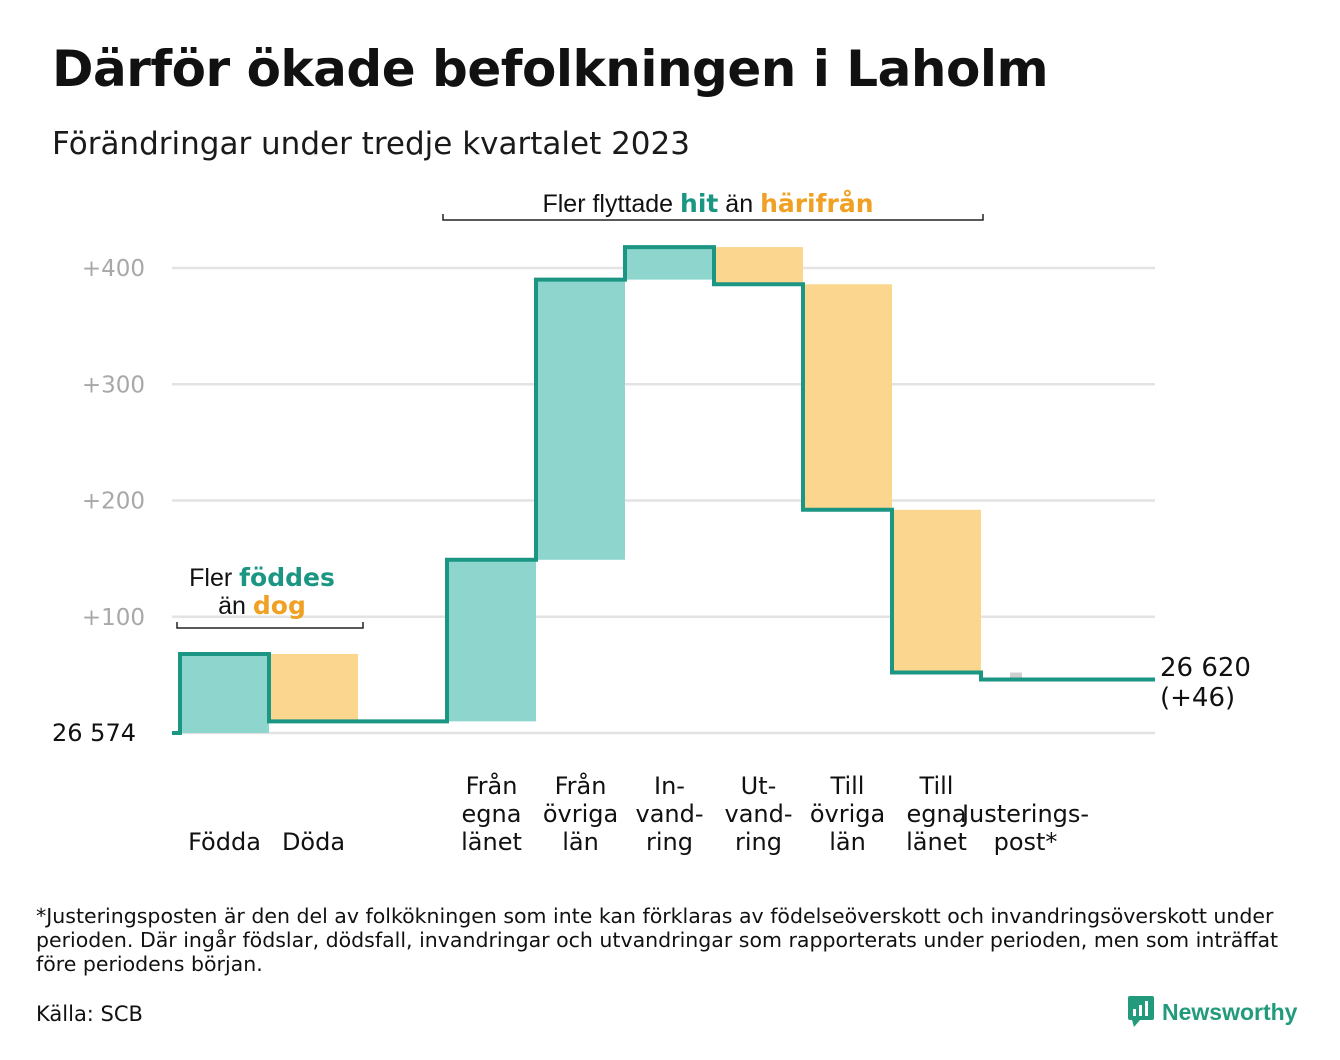 This screenshot has width=1340, height=1060. What do you see at coordinates (287, 577) in the screenshot?
I see `annotation-births-part: föddes` at bounding box center [287, 577].